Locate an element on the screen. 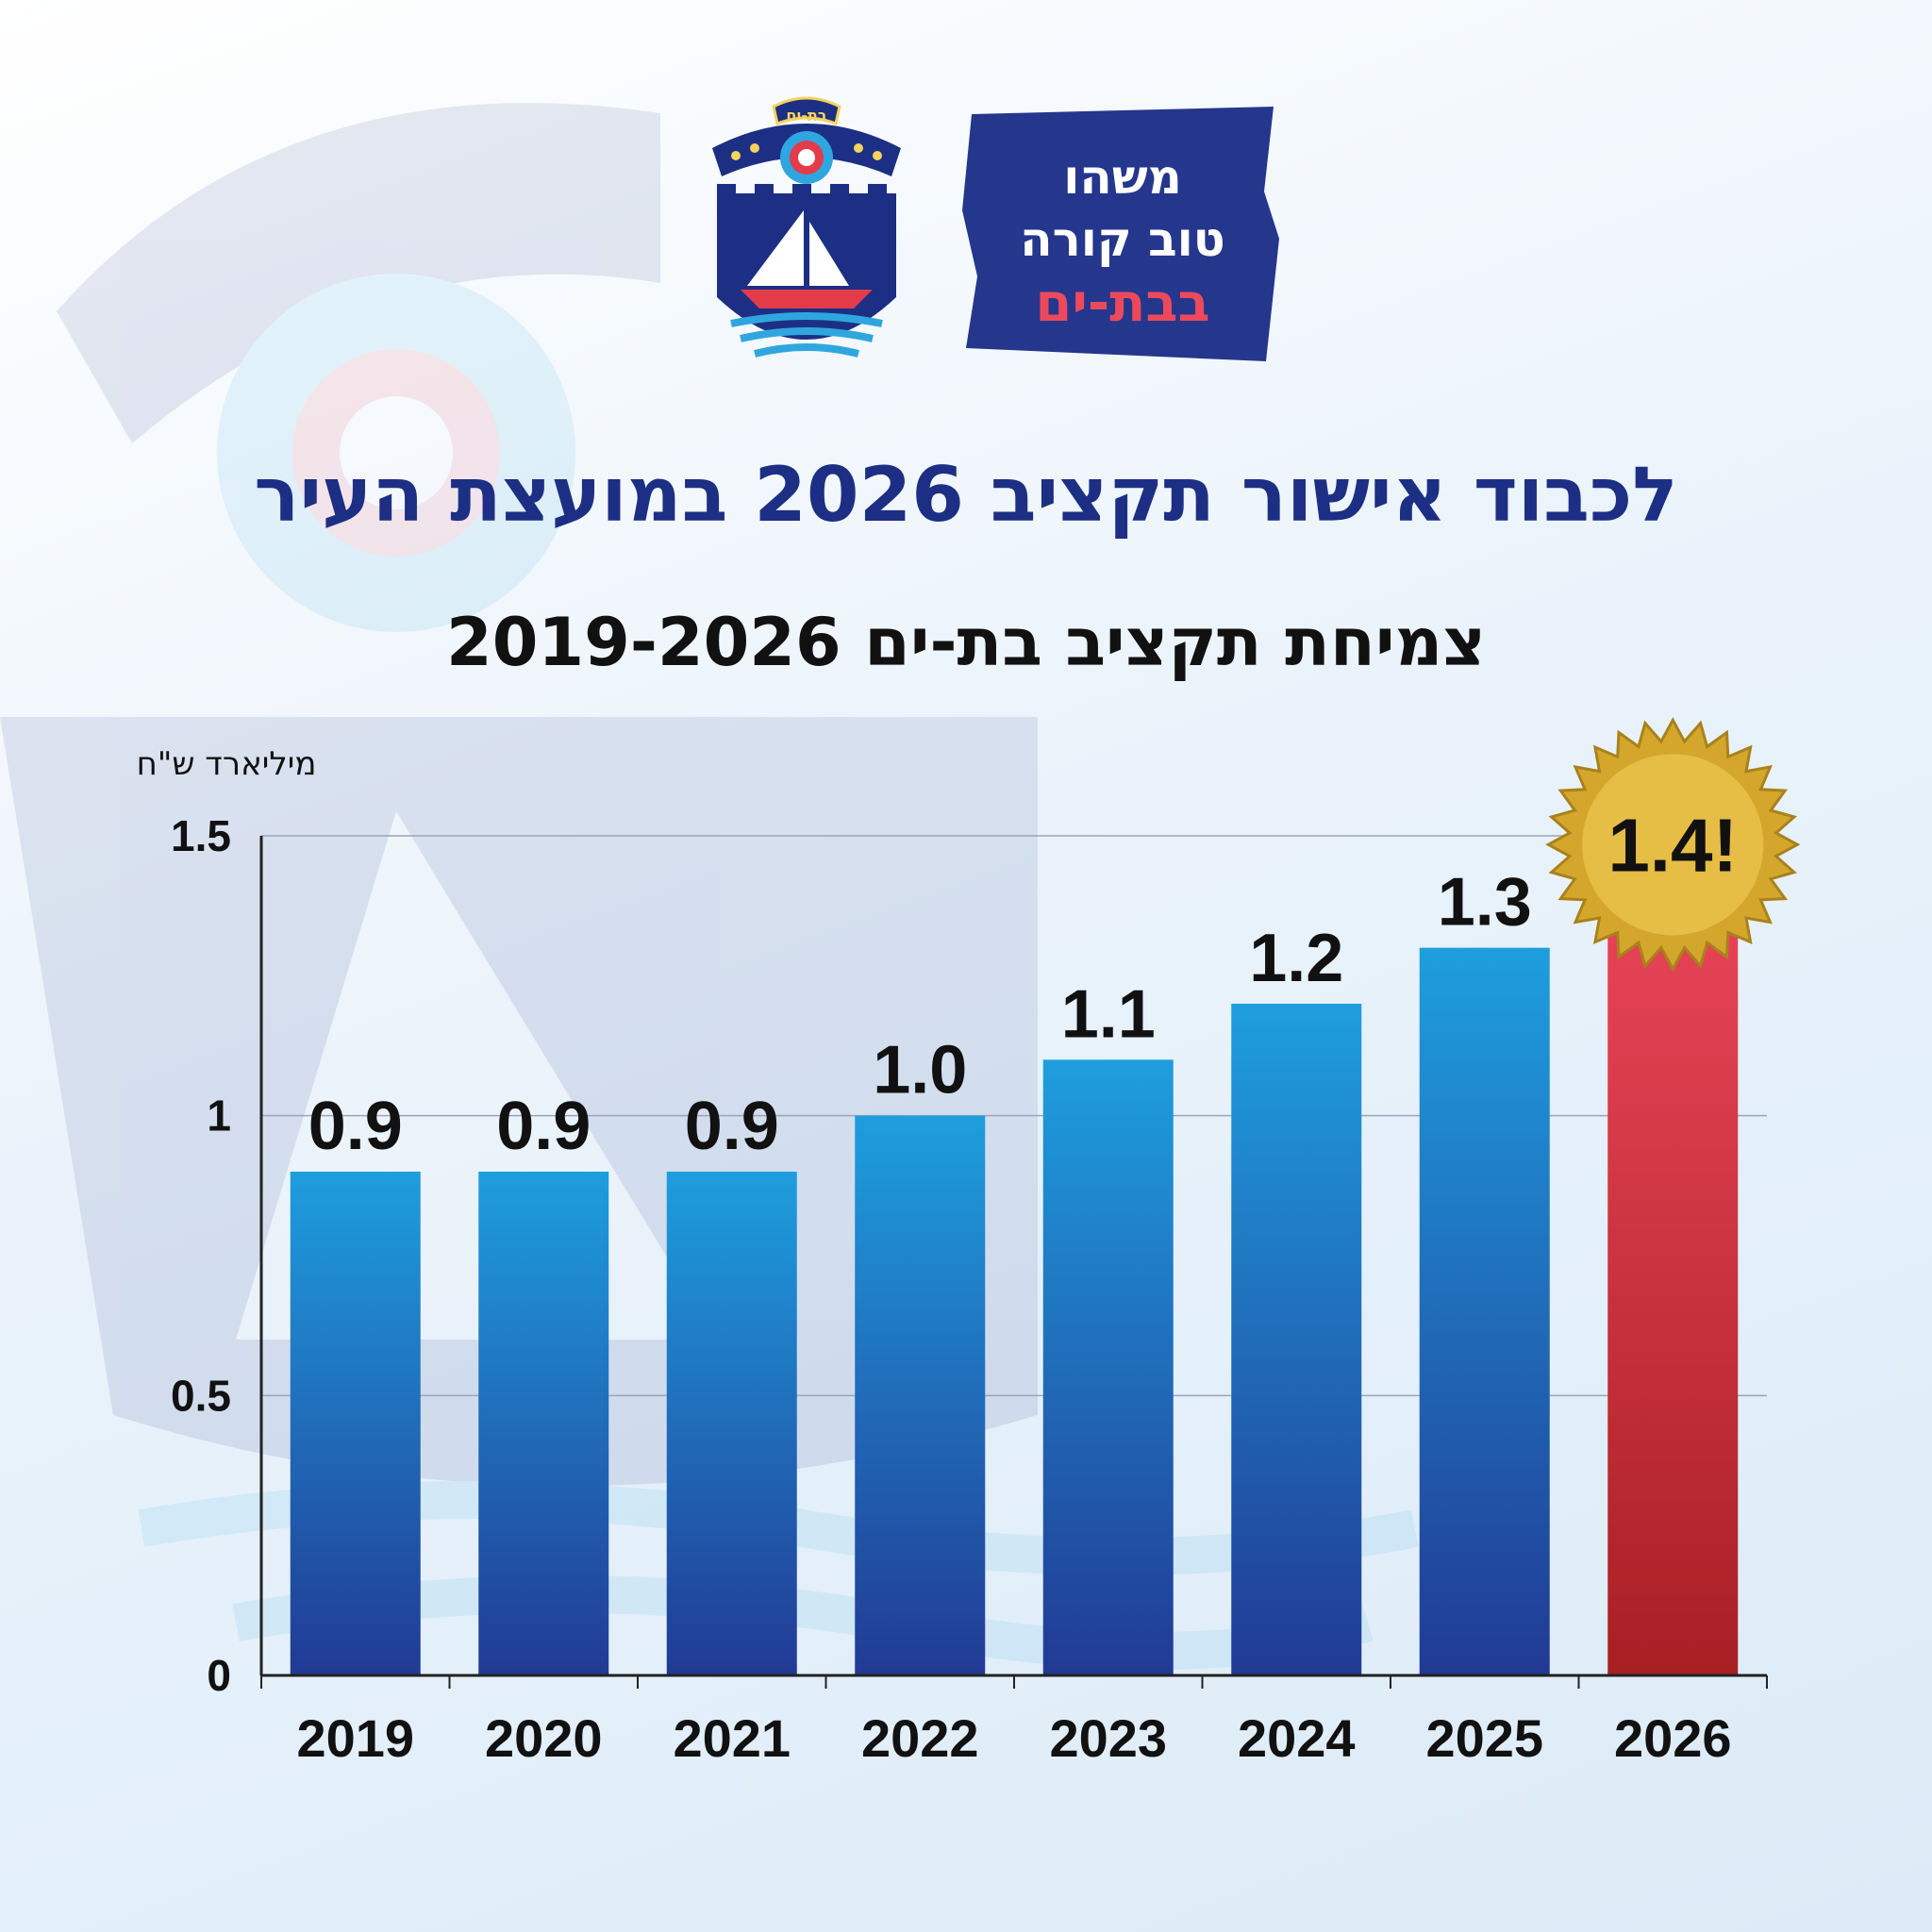 This screenshot has height=1932, width=1932. x-tick-label: 2021 is located at coordinates (732, 1738).